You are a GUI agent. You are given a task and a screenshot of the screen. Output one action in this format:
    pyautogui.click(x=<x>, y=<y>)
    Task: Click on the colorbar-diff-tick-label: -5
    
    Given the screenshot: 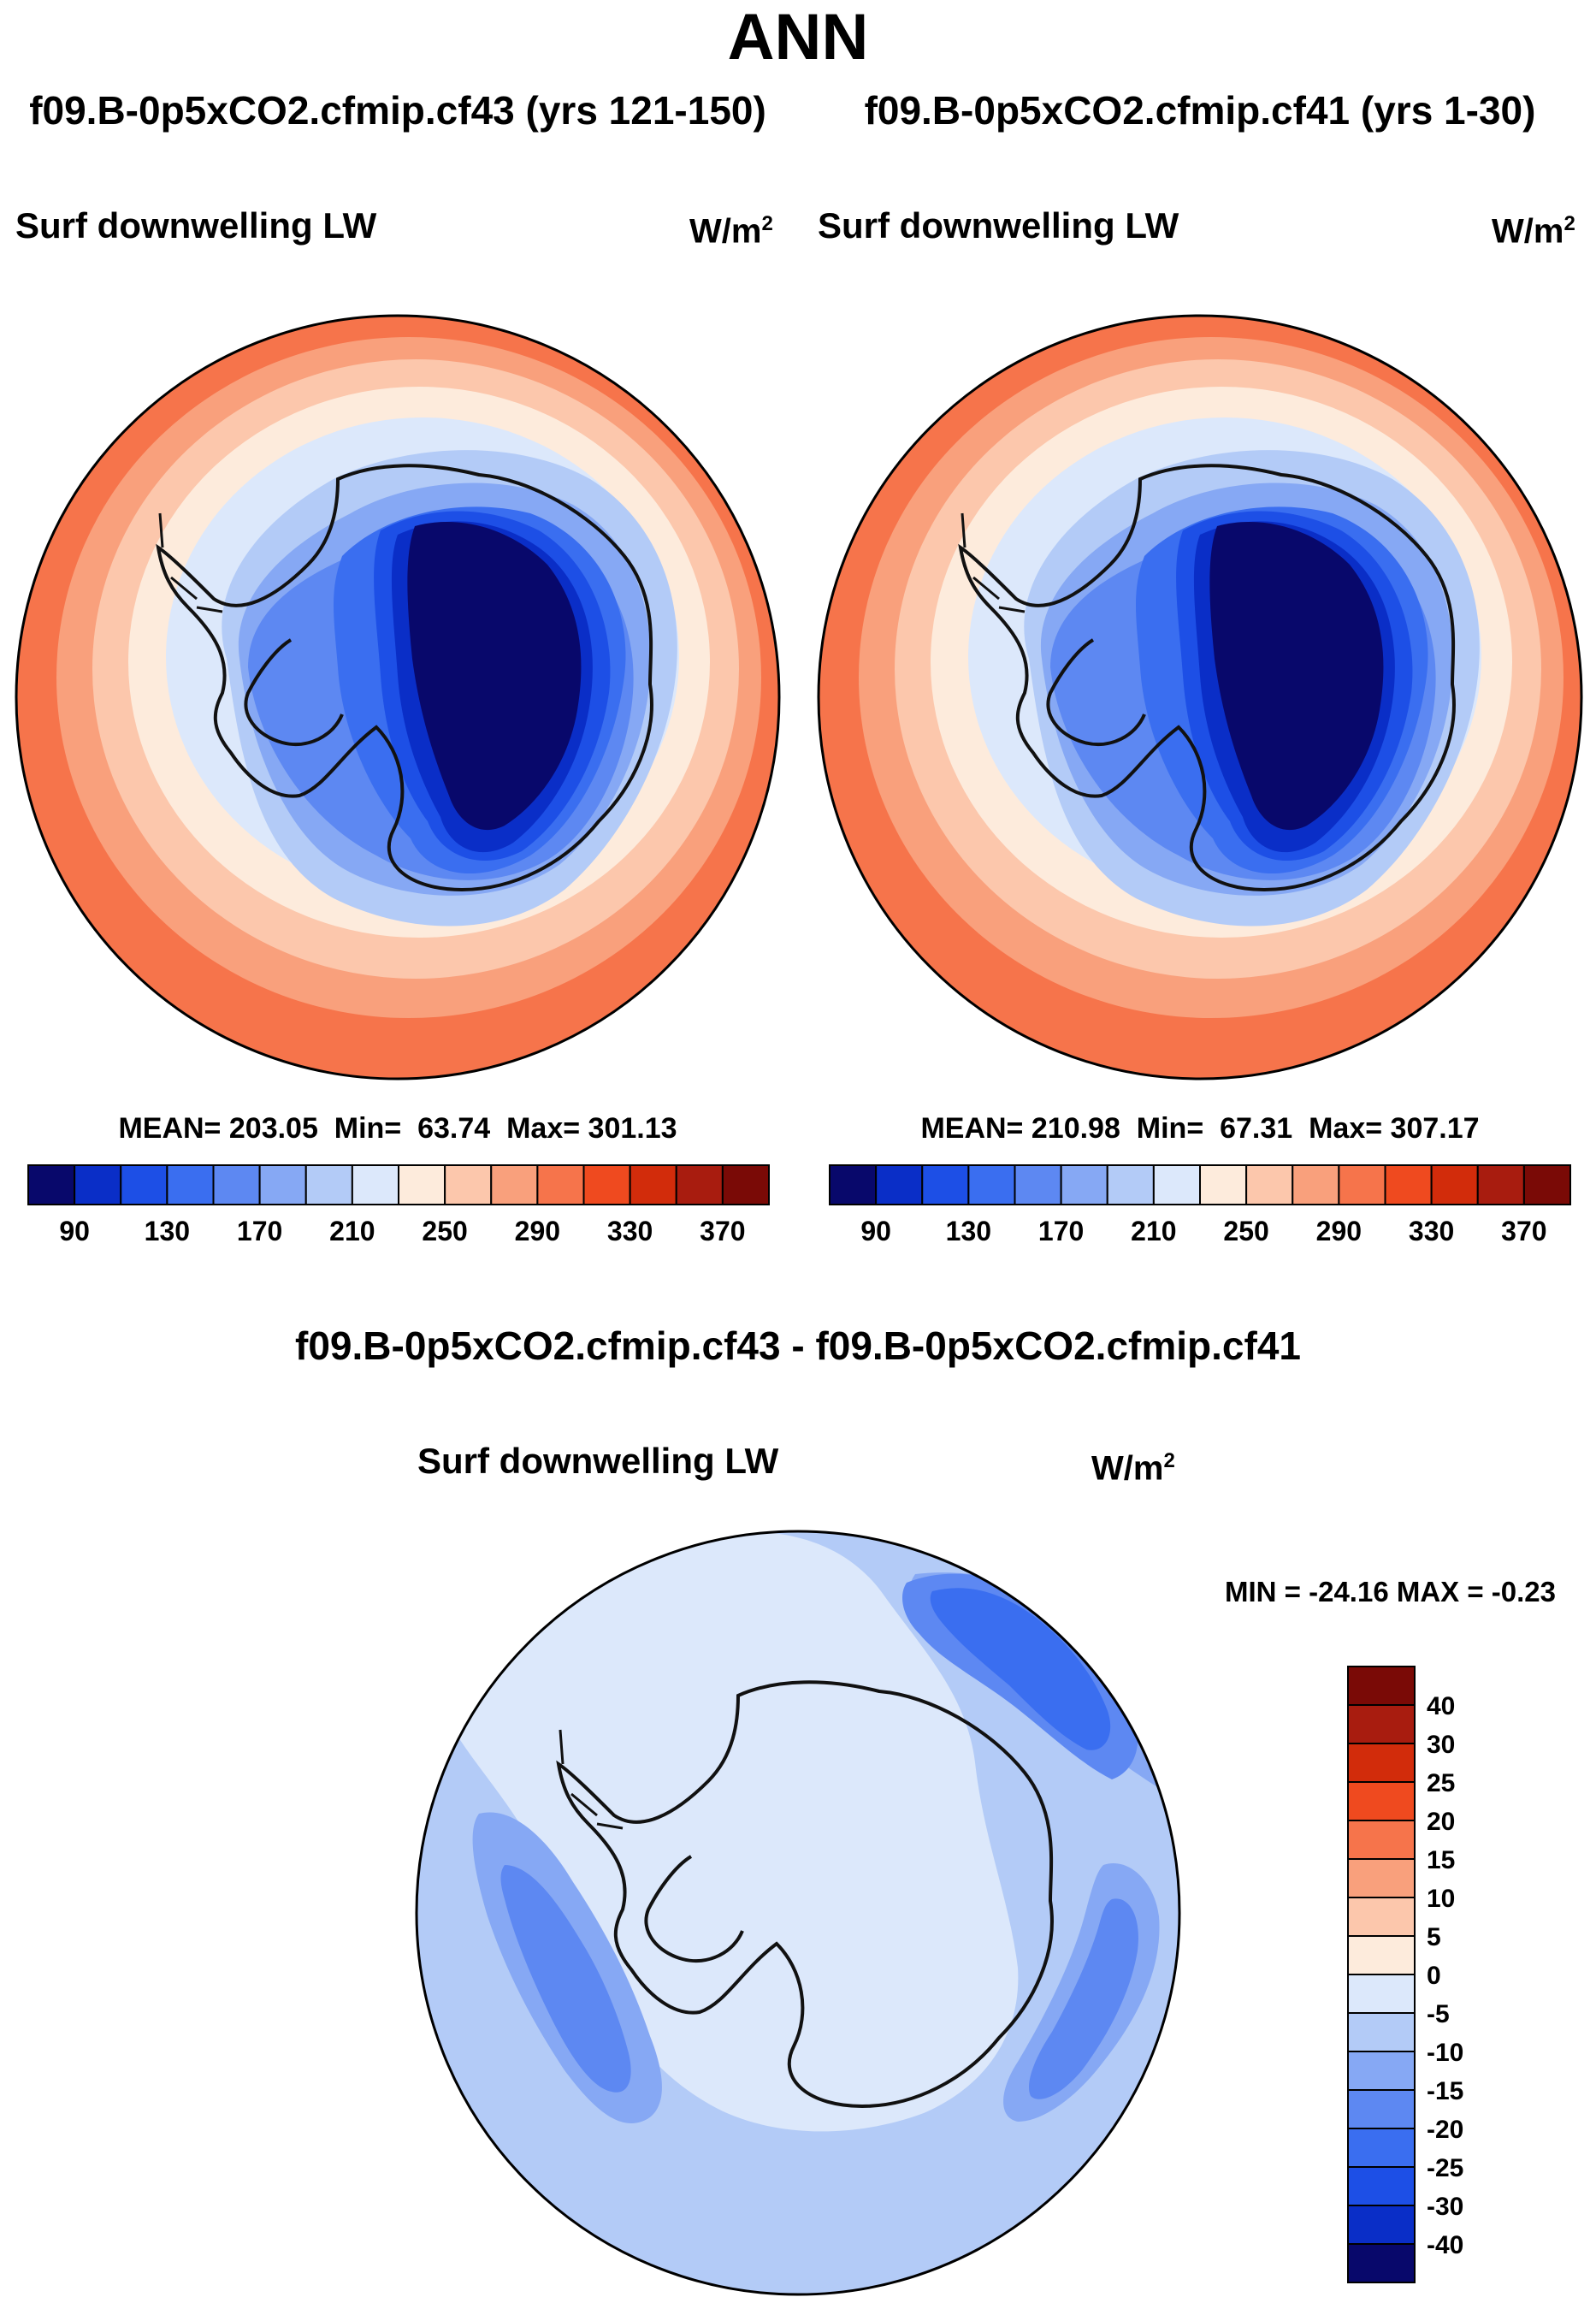 What is the action you would take?
    pyautogui.click(x=1438, y=2014)
    